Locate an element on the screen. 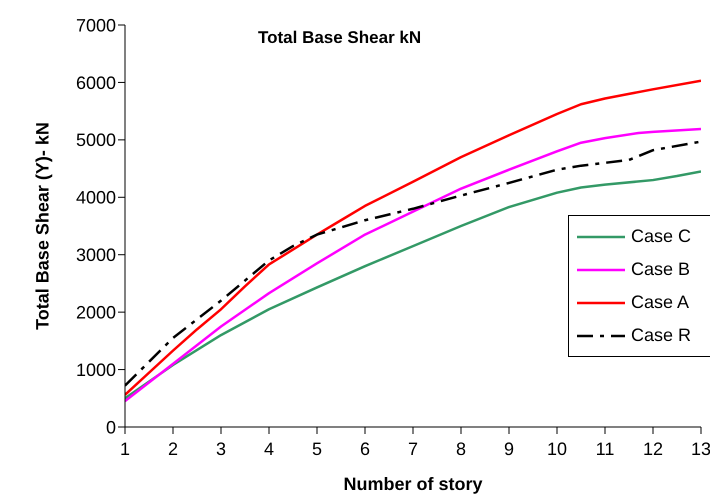  y-tick-label: 5000 is located at coordinates (96, 140).